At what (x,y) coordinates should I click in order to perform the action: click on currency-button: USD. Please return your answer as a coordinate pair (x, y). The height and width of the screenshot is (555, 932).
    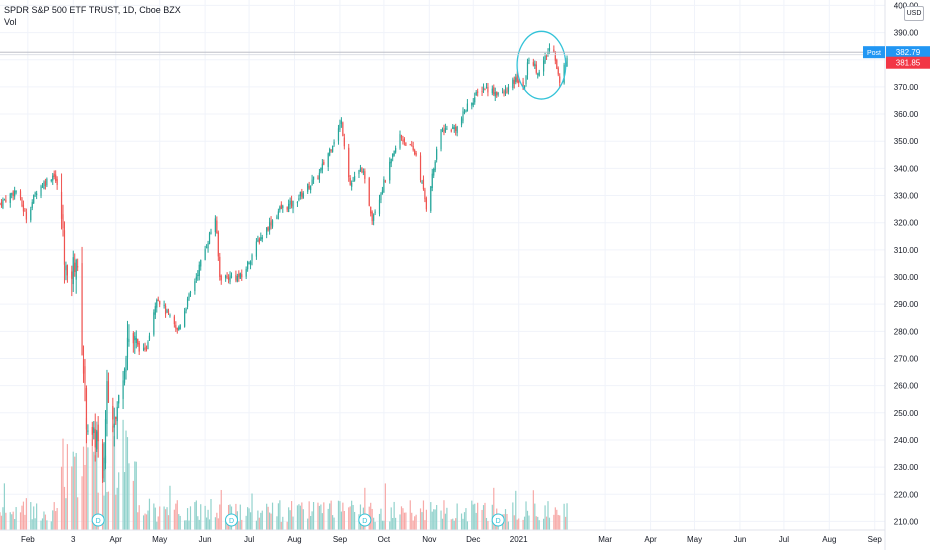
    Looking at the image, I should click on (914, 13).